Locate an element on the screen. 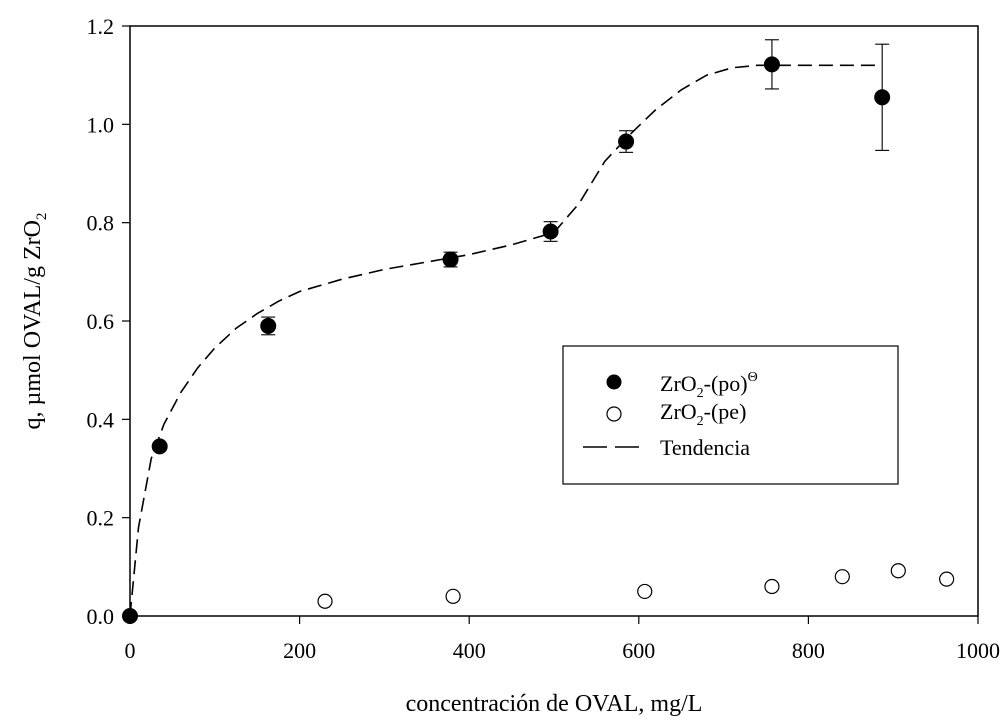 The width and height of the screenshot is (1007, 724). legend-label: ZrO2-(pe) is located at coordinates (703, 414).